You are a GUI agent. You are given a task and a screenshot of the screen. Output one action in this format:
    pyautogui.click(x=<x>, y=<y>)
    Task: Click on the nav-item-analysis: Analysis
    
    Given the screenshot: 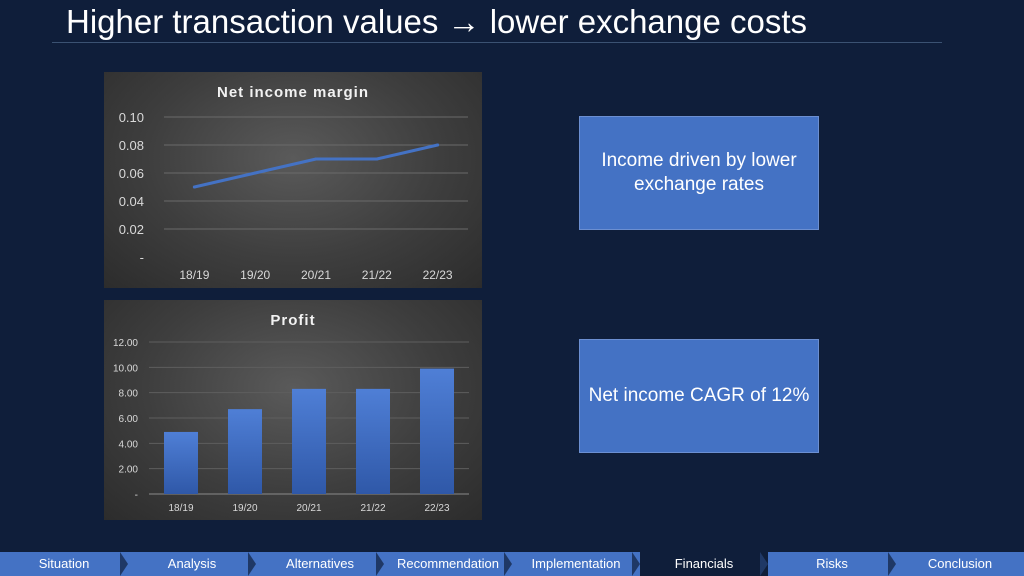 What is the action you would take?
    pyautogui.click(x=192, y=563)
    